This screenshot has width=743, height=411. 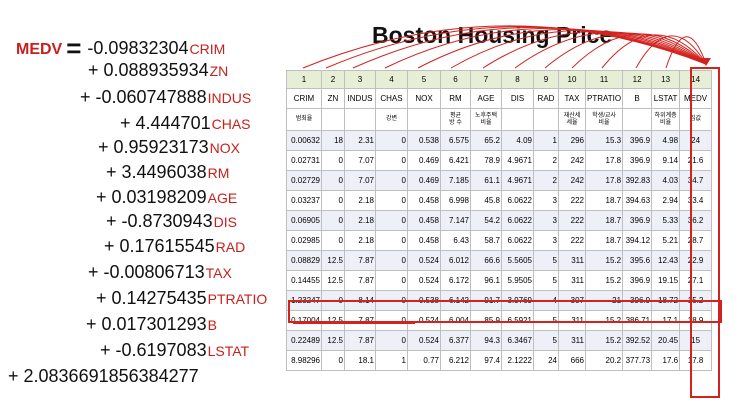 I want to click on table-cell: 666, so click(x=572, y=360).